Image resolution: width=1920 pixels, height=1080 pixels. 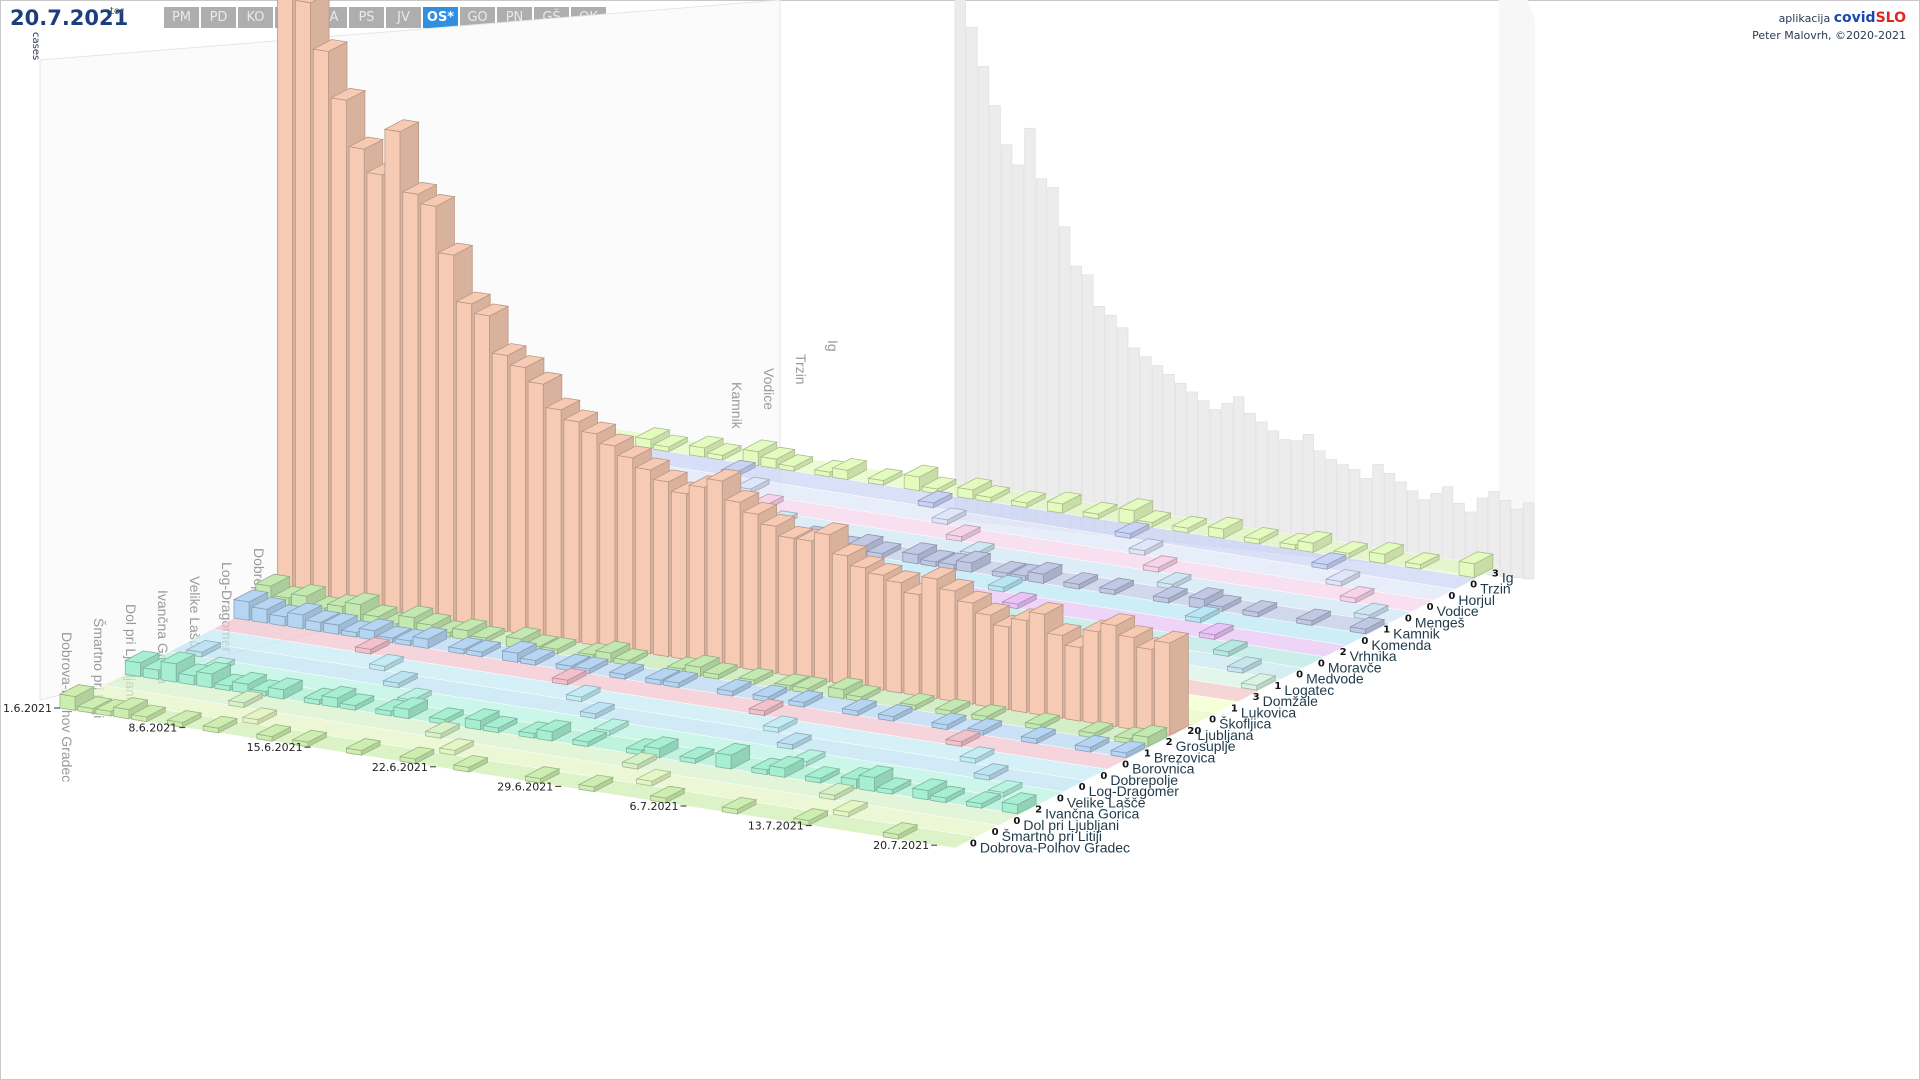 What do you see at coordinates (1401, 645) in the screenshot?
I see `municipality-label: Komenda` at bounding box center [1401, 645].